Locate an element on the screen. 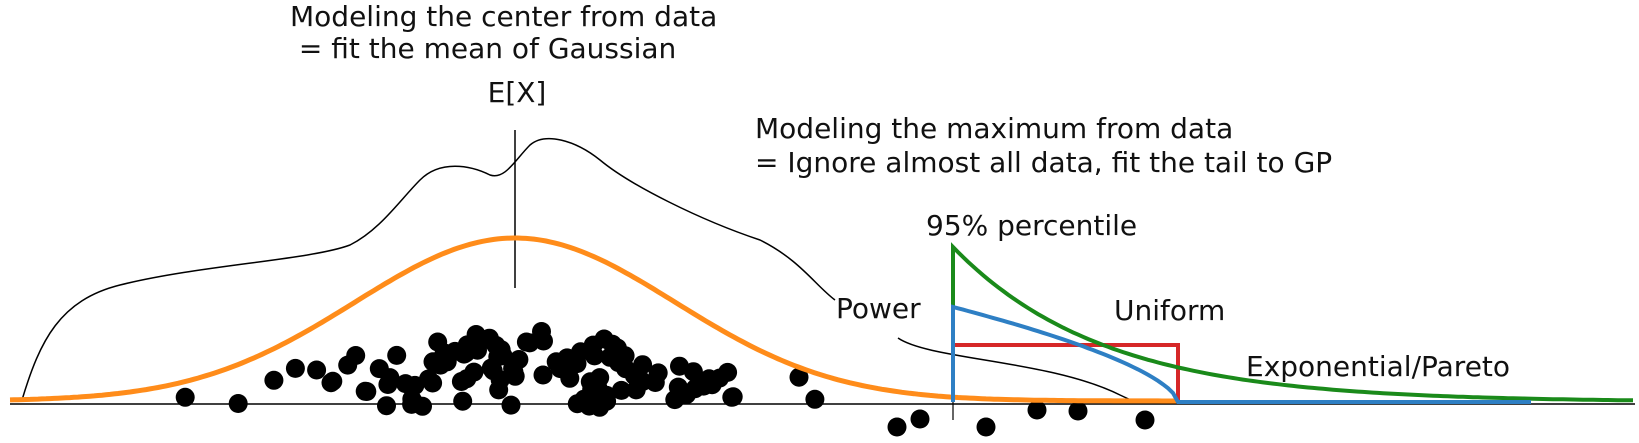 The height and width of the screenshot is (443, 1639). center-caption-line1: Modeling the center from data is located at coordinates (503, 16).